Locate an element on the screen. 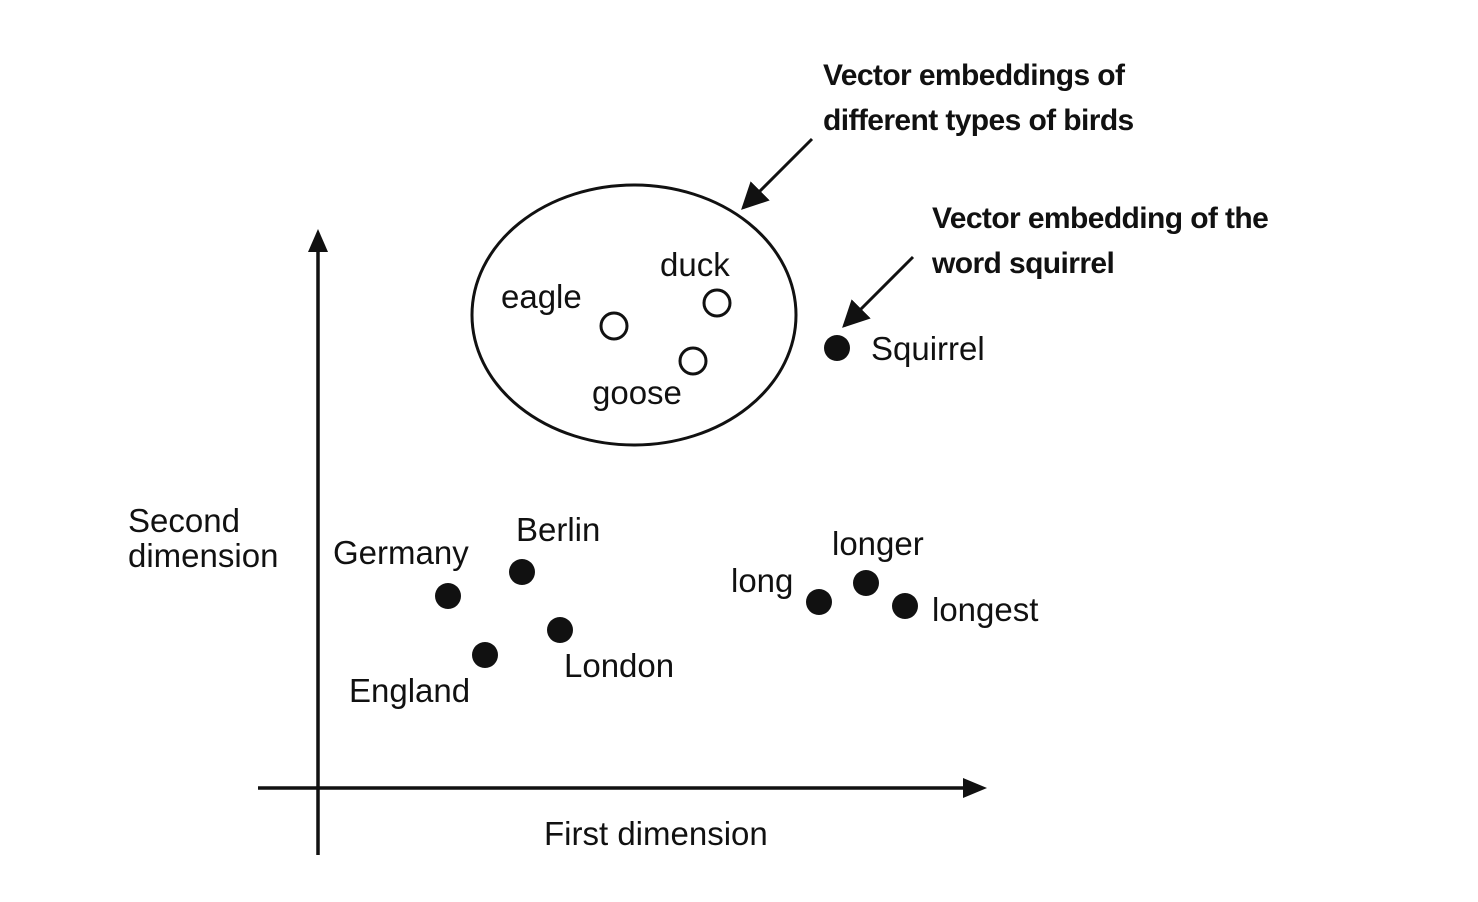 This screenshot has width=1478, height=902. birds-callout-line2: different types of birds is located at coordinates (978, 120).